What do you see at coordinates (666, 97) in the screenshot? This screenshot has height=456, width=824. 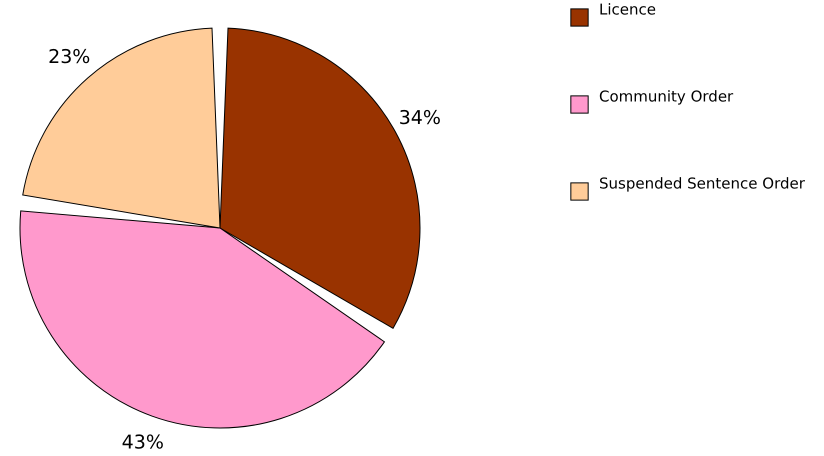 I see `legend-label: Community Order` at bounding box center [666, 97].